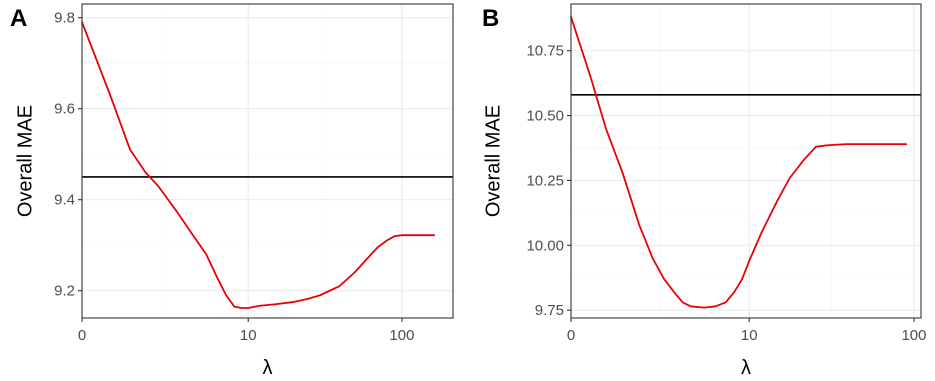 This screenshot has height=381, width=935. Describe the element at coordinates (64, 291) in the screenshot. I see `y-tick-label: 9.2` at that location.